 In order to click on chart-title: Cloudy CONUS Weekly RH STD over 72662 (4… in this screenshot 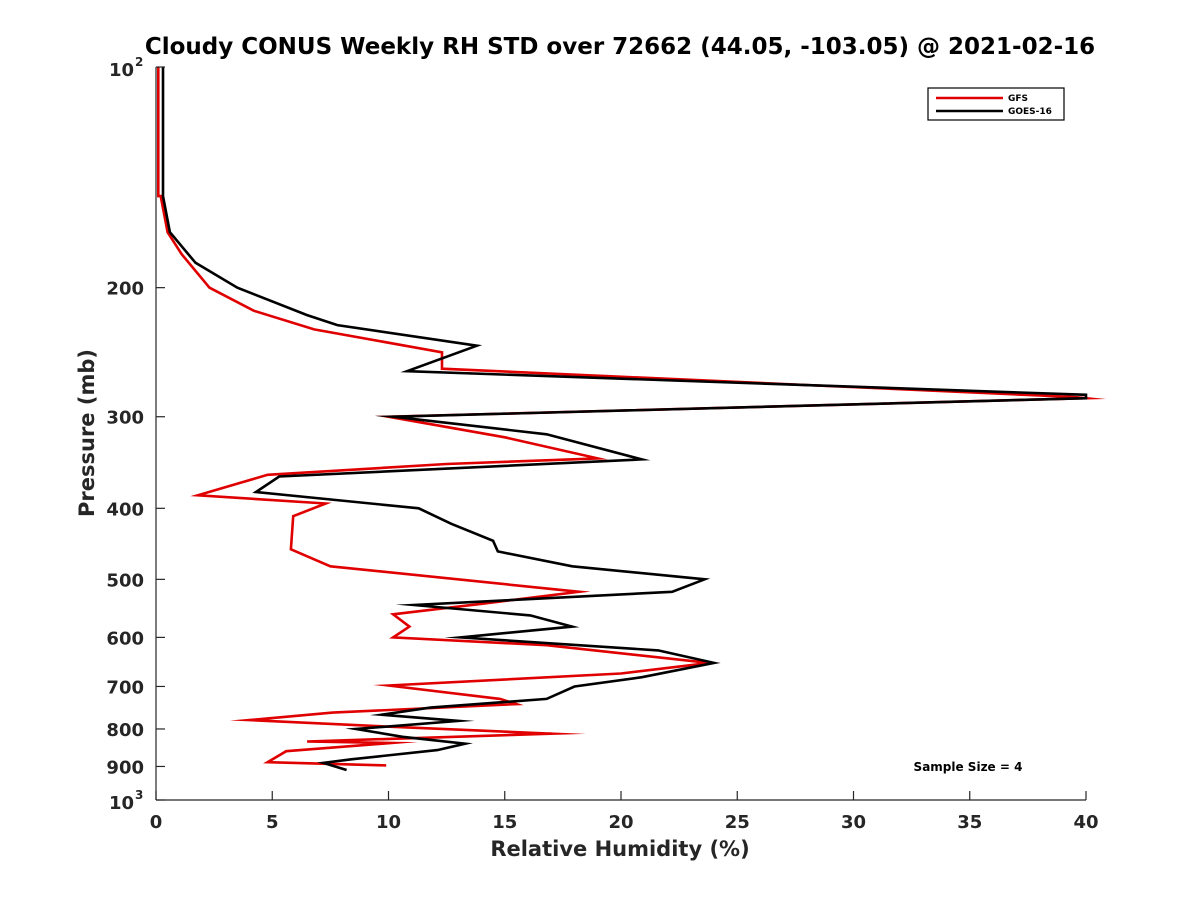, I will do `click(620, 47)`.